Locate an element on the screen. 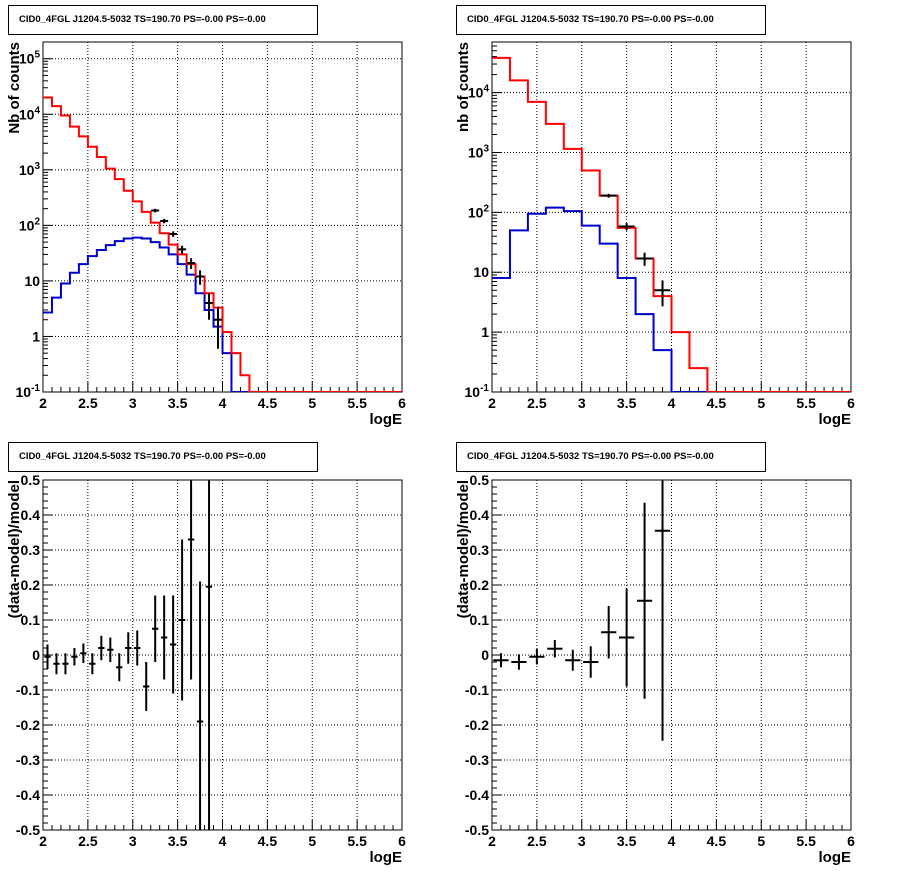 This screenshot has height=875, width=898. y-axis-label: Nb of counts is located at coordinates (14, 88).